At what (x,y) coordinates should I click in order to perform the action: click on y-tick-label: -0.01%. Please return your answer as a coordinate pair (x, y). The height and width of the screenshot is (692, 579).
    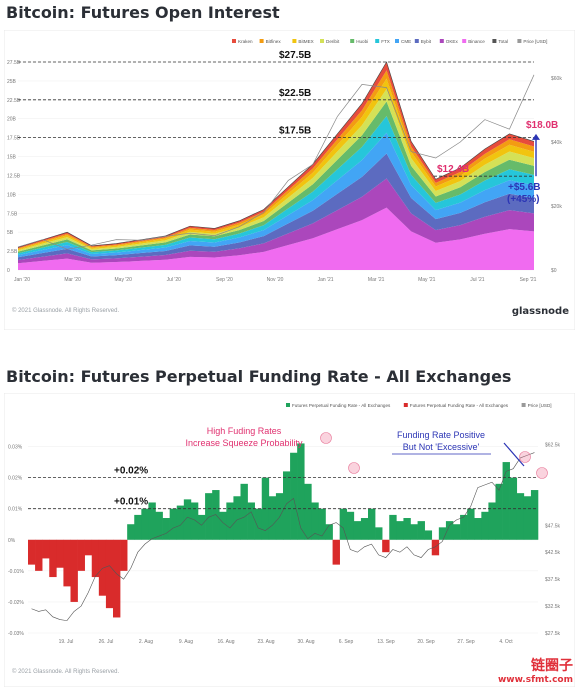
    Looking at the image, I should click on (16, 572).